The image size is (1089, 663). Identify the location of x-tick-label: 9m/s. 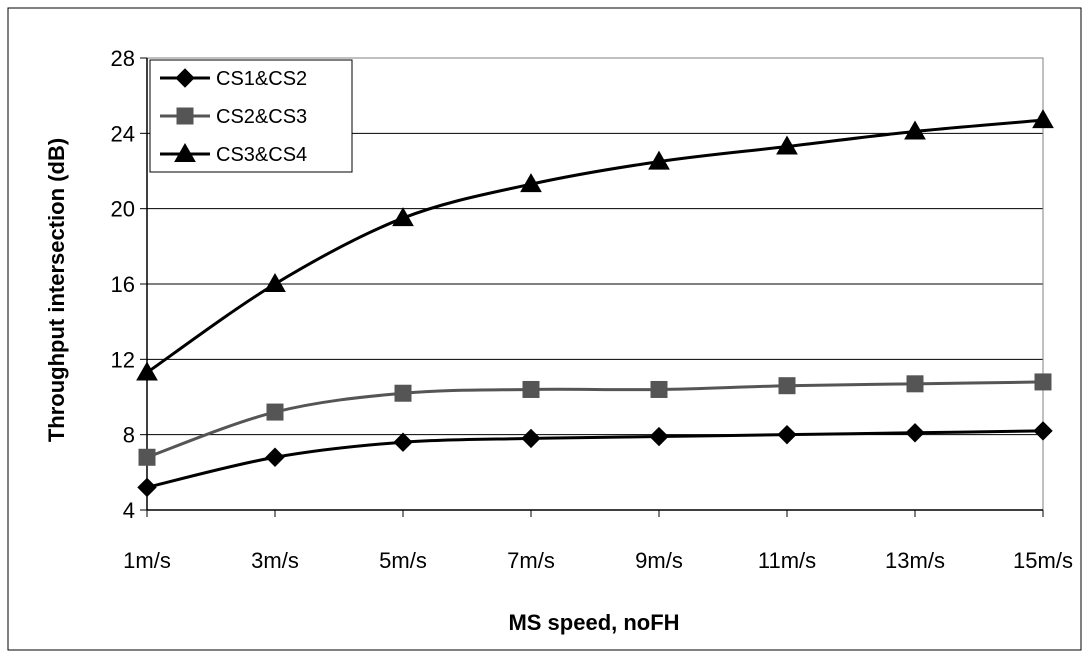
(659, 560).